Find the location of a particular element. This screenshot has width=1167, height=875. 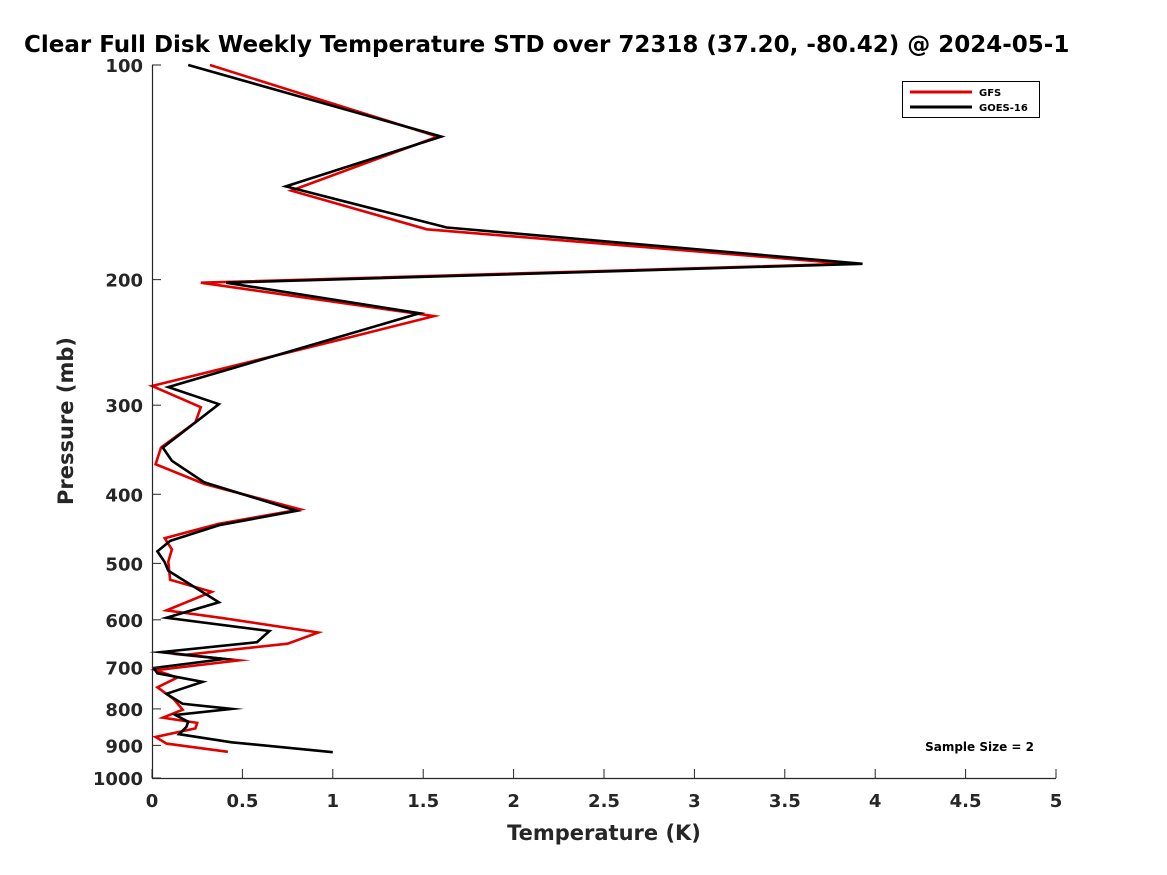

y-tick-label: 1000 is located at coordinates (118, 779).